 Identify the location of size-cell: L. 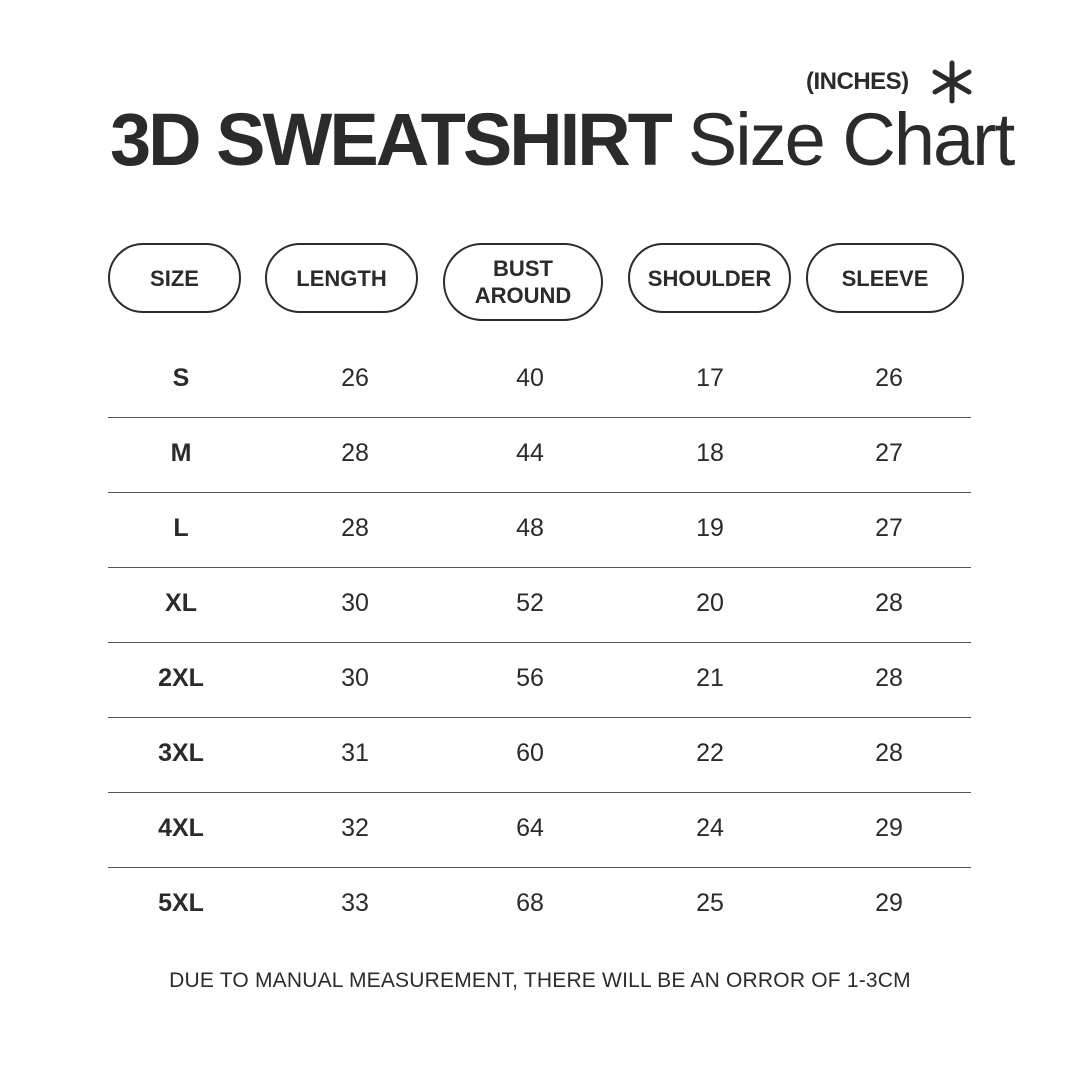
(181, 528).